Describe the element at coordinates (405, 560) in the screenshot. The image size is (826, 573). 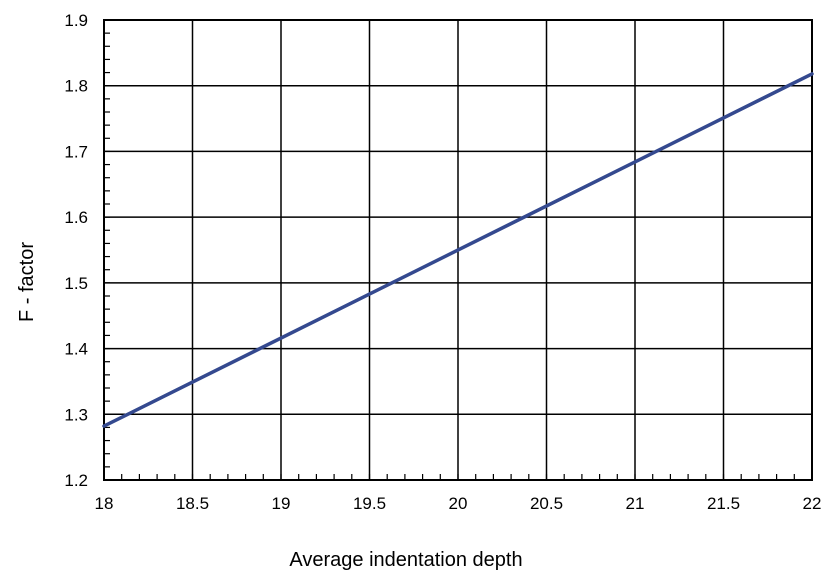
I see `x-axis-title: Average indentation depth` at that location.